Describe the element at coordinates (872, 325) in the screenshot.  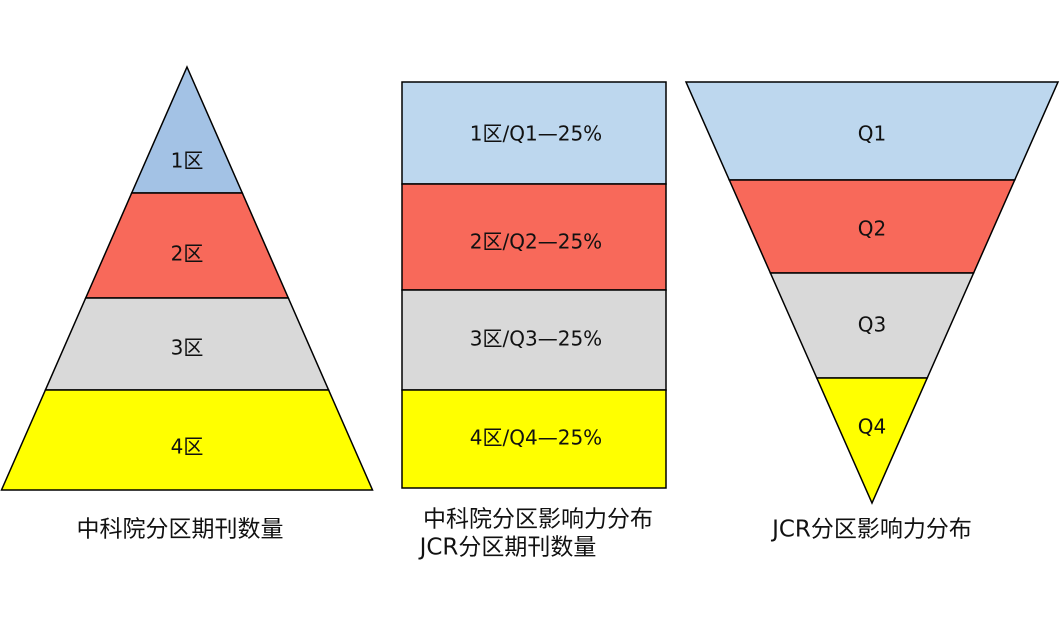
I see `layer-label: Q3` at that location.